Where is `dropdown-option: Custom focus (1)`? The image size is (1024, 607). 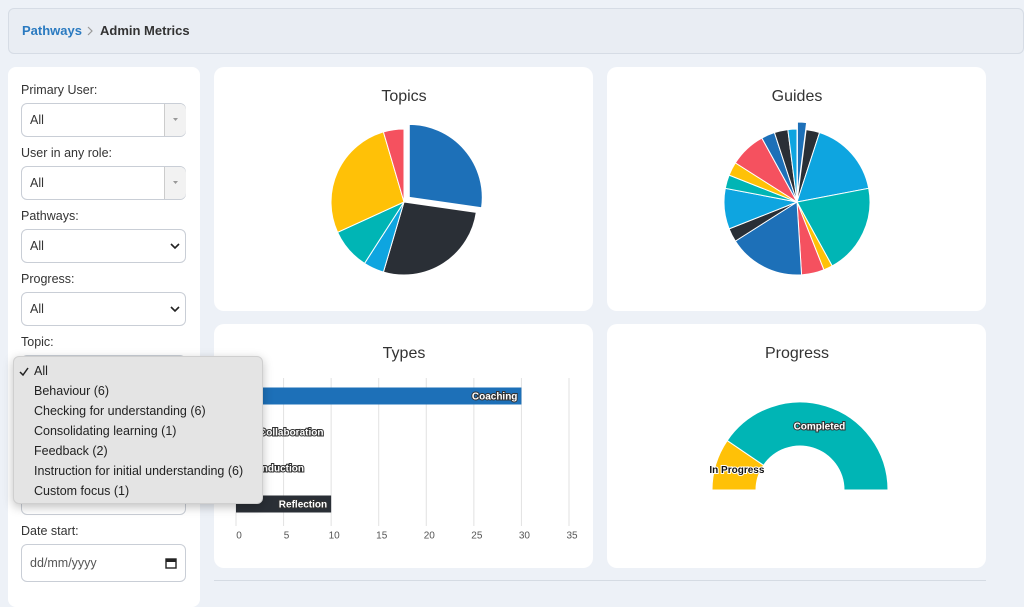 dropdown-option: Custom focus (1) is located at coordinates (82, 491).